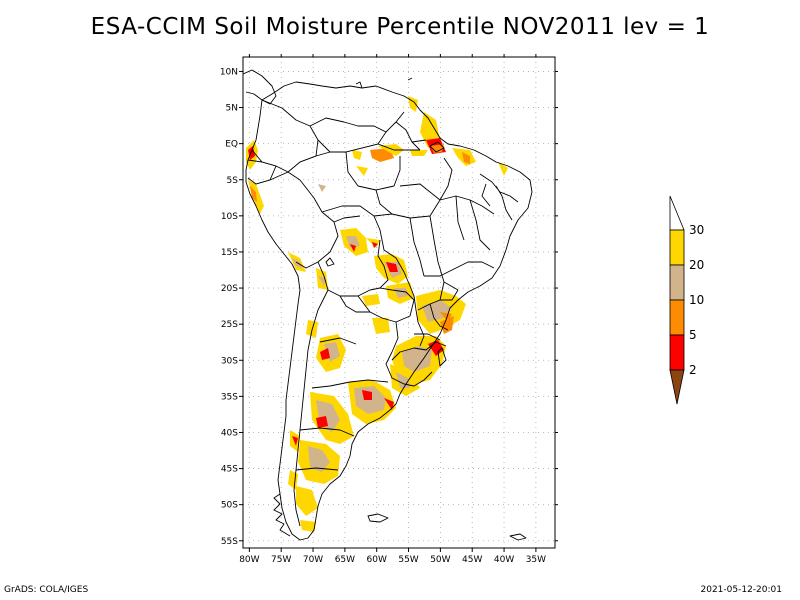  Describe the element at coordinates (696, 265) in the screenshot. I see `colorbar-label: 20` at that location.